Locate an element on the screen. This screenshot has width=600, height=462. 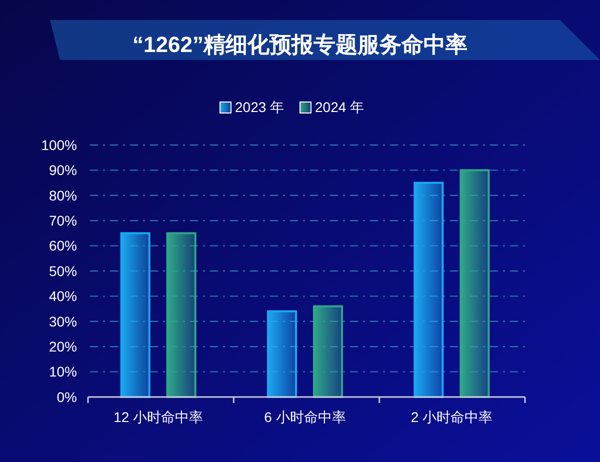
y-tick-label: 50% is located at coordinates (62, 270).